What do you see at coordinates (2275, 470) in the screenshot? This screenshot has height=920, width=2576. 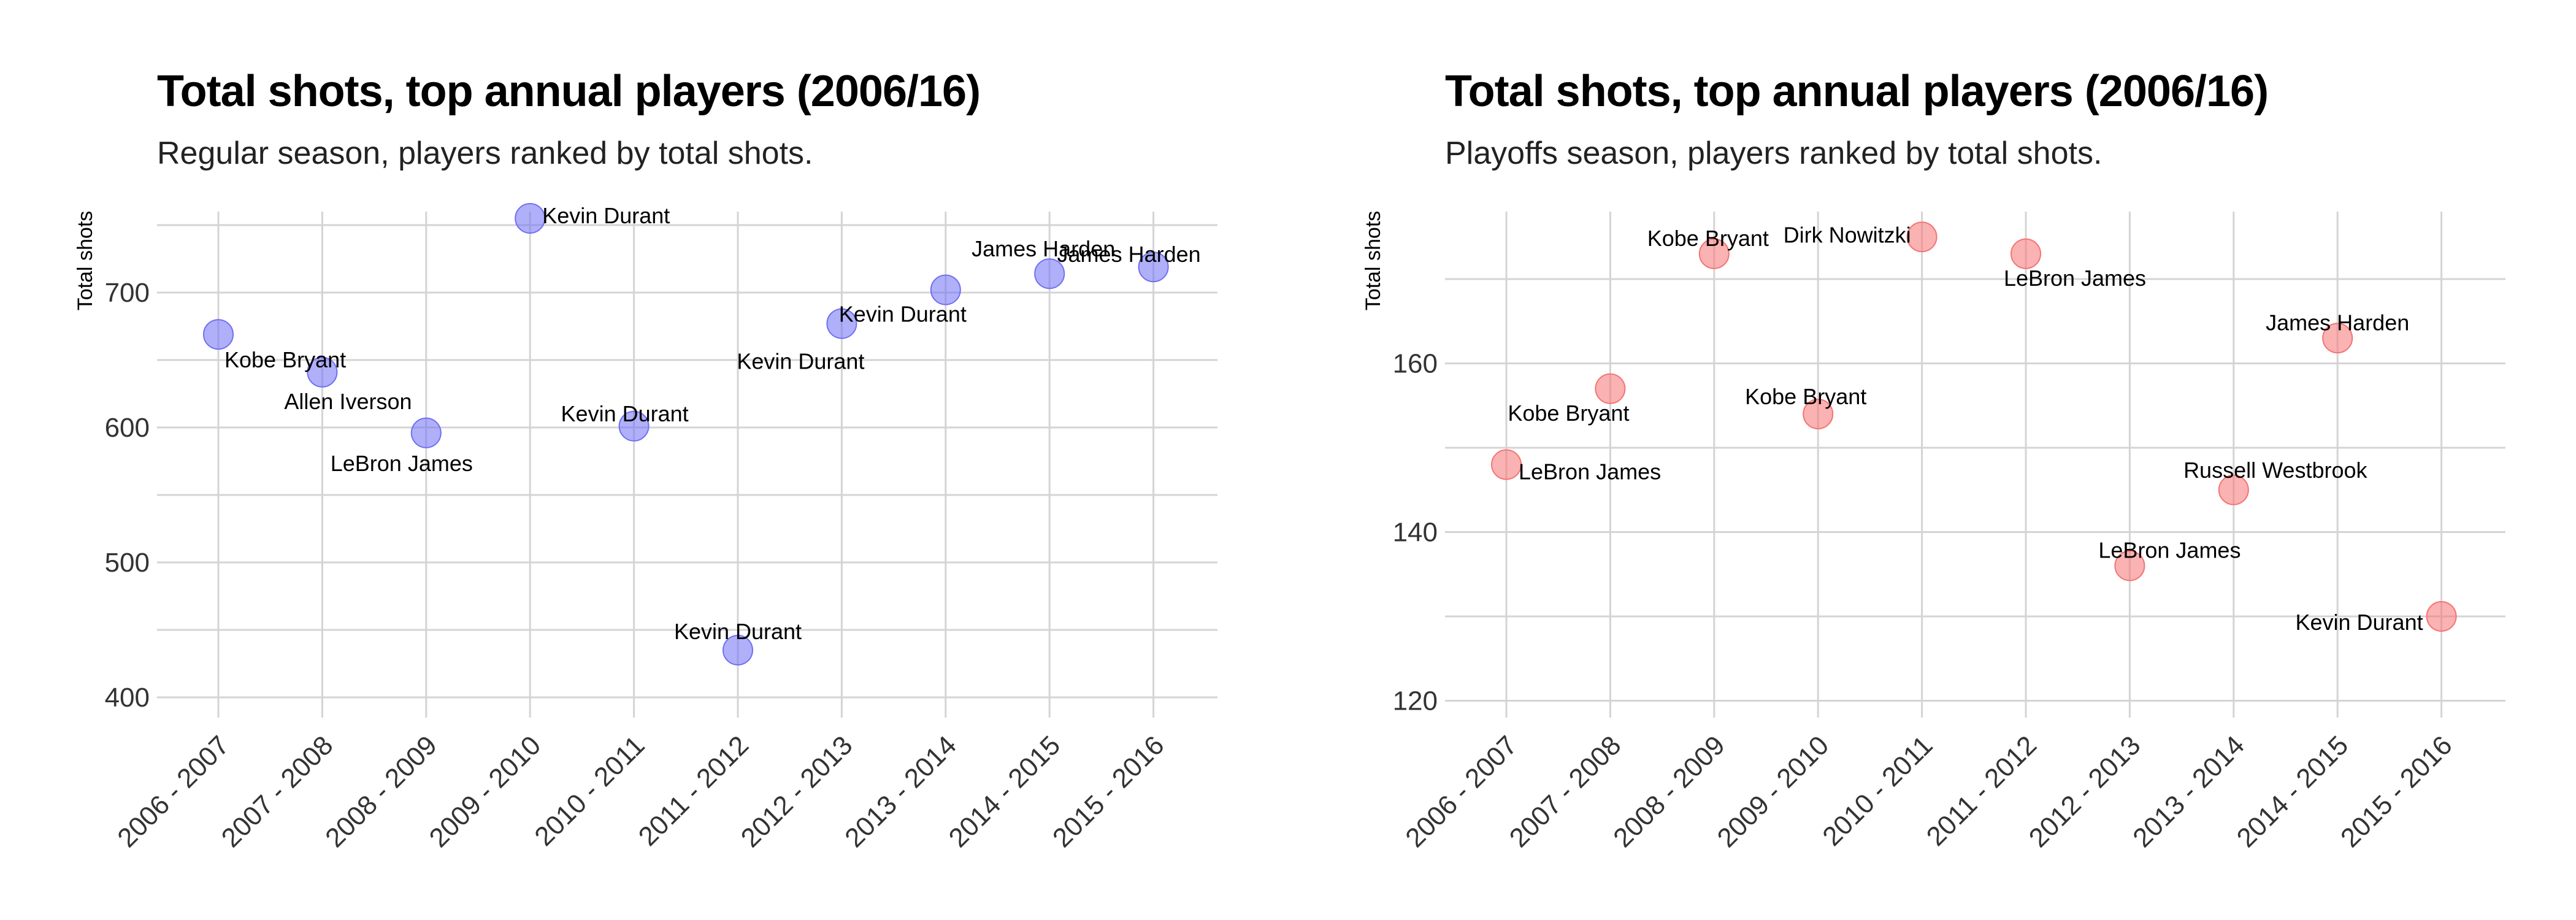 I see `data-label: Russell Westbrook` at bounding box center [2275, 470].